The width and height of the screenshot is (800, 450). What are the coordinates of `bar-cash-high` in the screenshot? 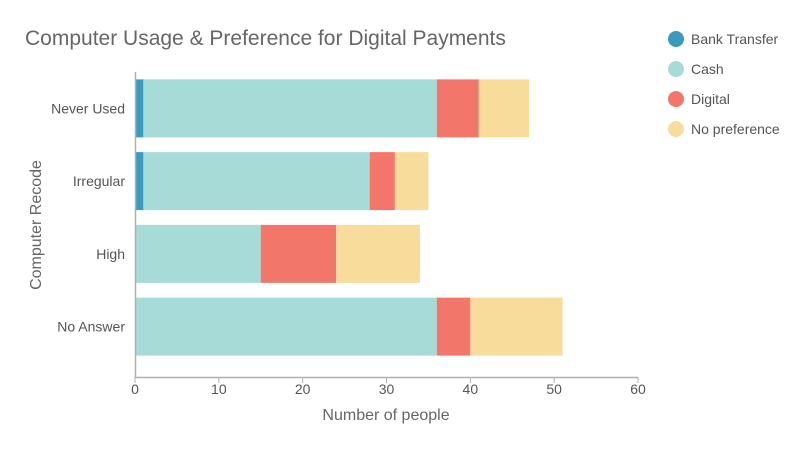 It's located at (198, 253).